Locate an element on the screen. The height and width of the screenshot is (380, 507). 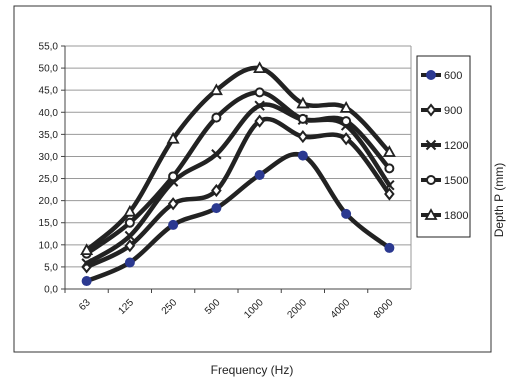
legend-item: 1800 is located at coordinates (444, 215).